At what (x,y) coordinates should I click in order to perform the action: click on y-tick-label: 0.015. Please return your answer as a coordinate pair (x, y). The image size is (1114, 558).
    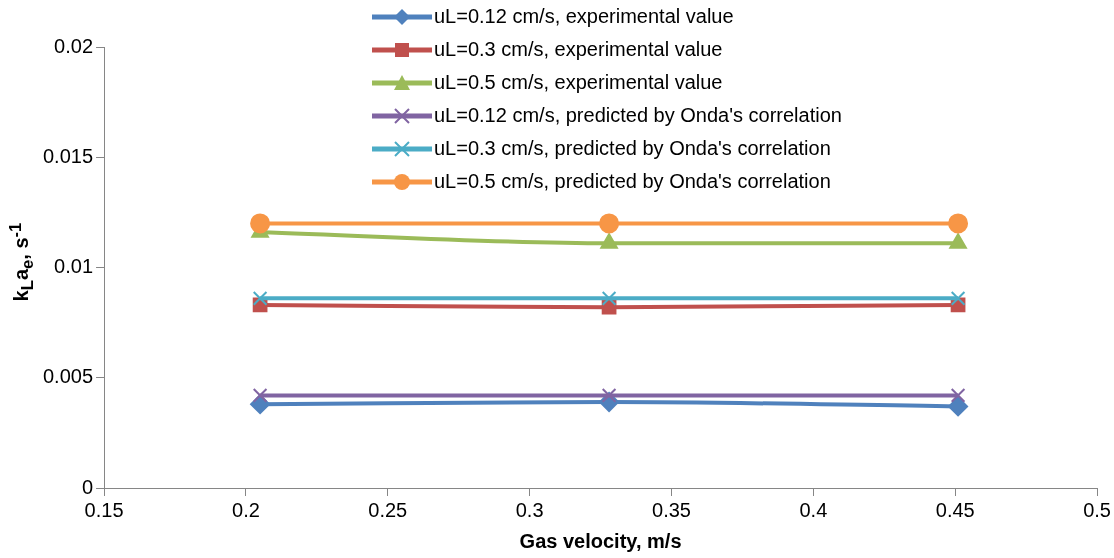
    Looking at the image, I should click on (68, 155).